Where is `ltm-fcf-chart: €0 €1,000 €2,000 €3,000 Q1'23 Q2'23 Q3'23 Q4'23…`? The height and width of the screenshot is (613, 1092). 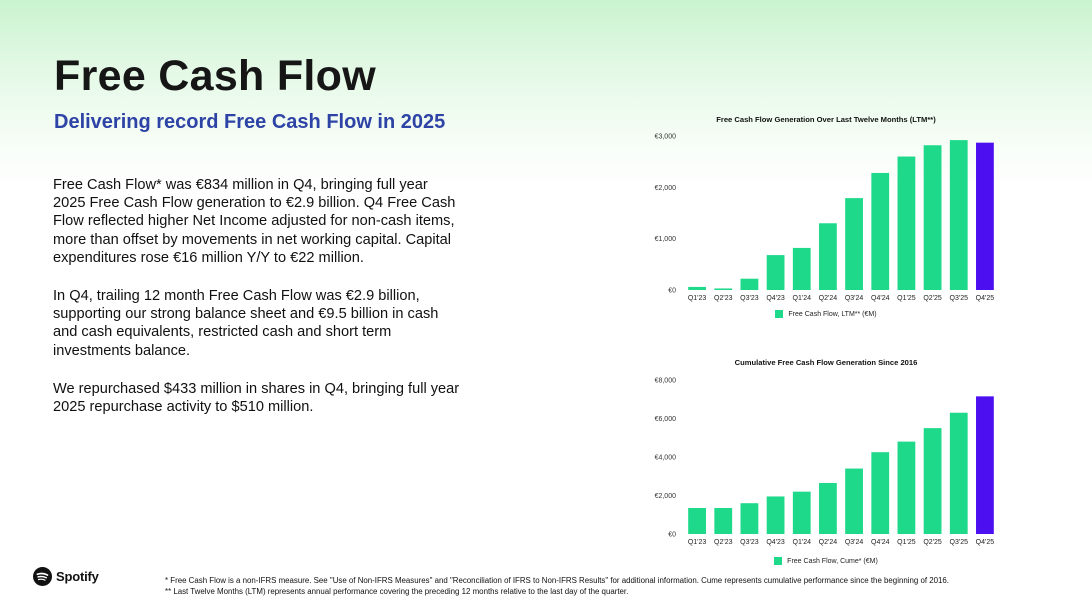 ltm-fcf-chart: €0 €1,000 €2,000 €3,000 Q1'23 Q2'23 Q3'23 Q4'23… is located at coordinates (825, 218).